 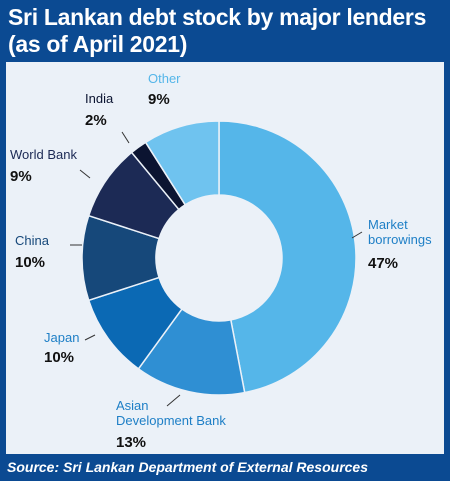 What do you see at coordinates (43, 154) in the screenshot?
I see `slice-label-name: World Bank` at bounding box center [43, 154].